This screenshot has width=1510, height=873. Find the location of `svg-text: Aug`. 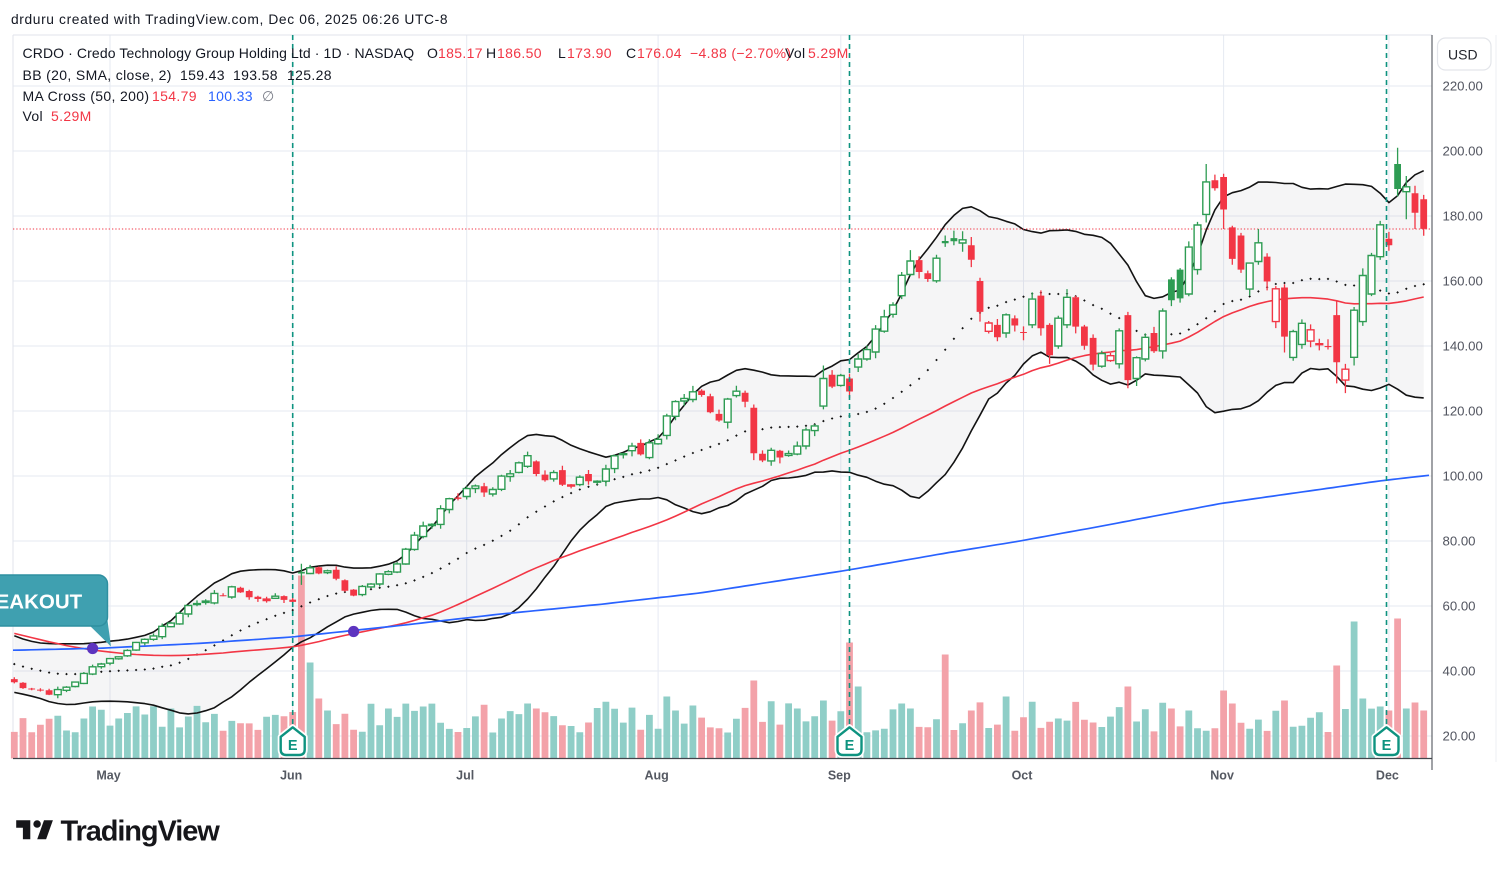

svg-text: Aug is located at coordinates (656, 776).